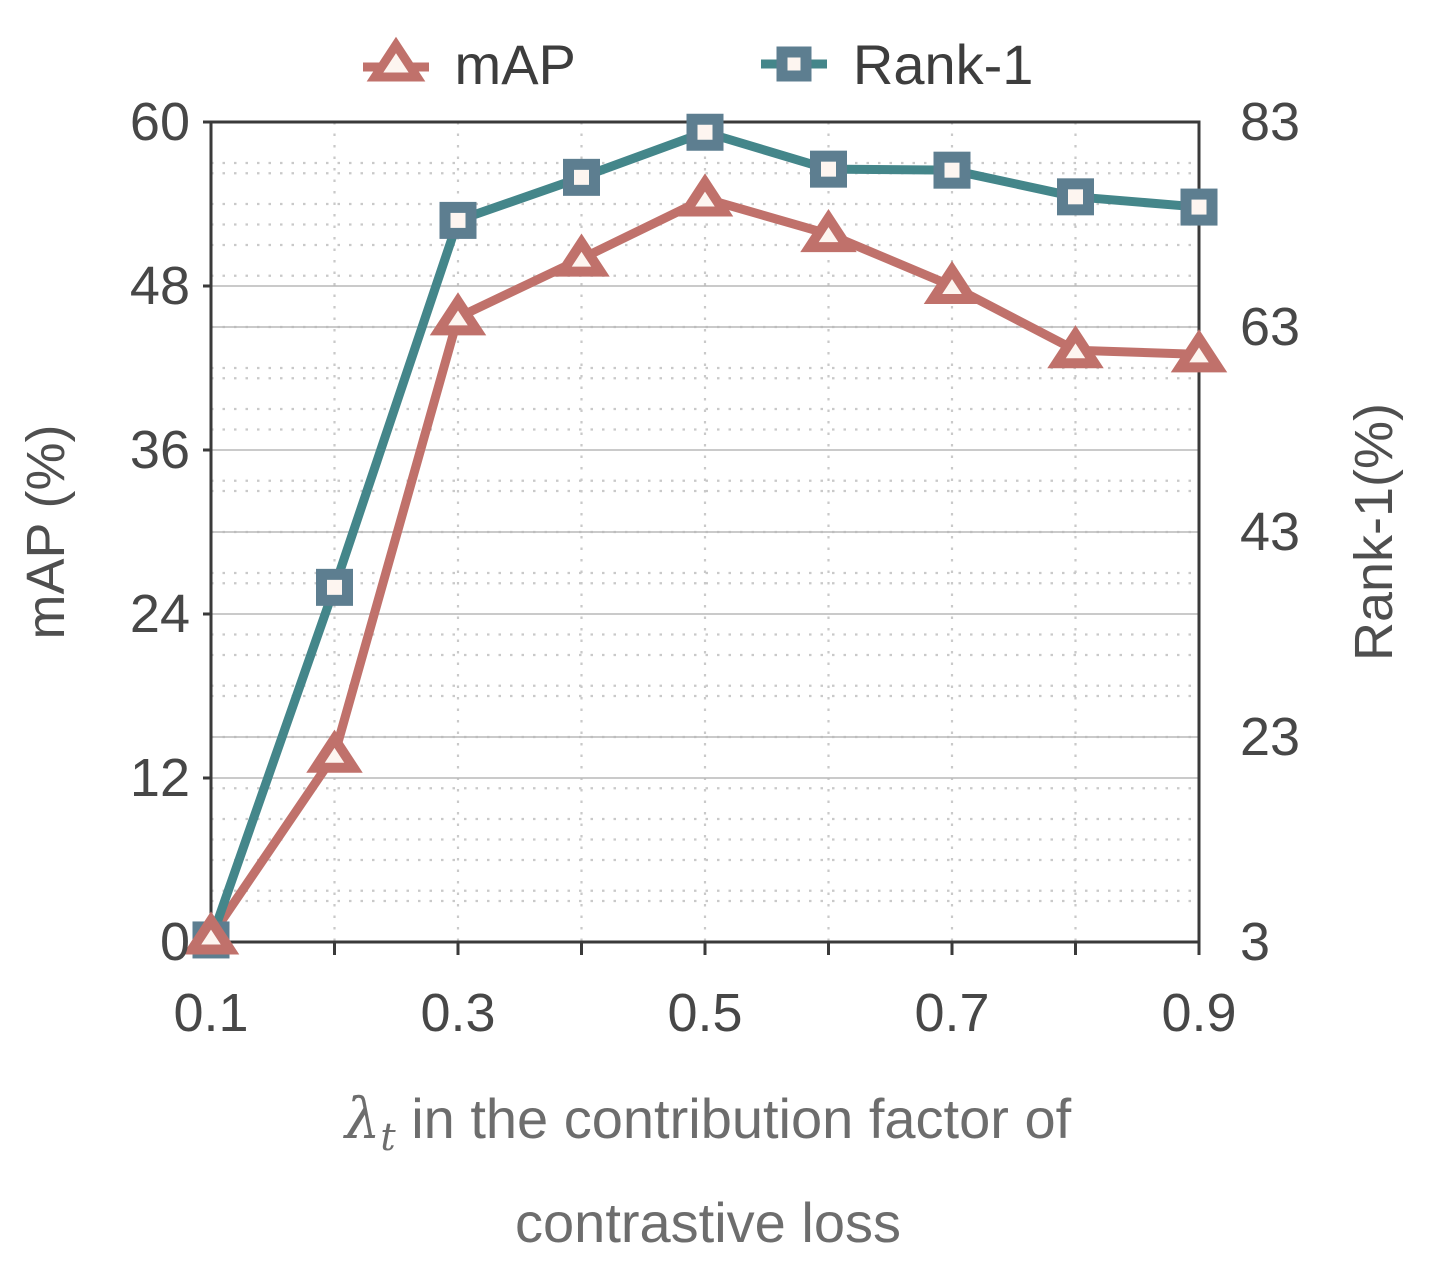  Describe the element at coordinates (793, 64) in the screenshot. I see `rank1-square-line-icon` at that location.